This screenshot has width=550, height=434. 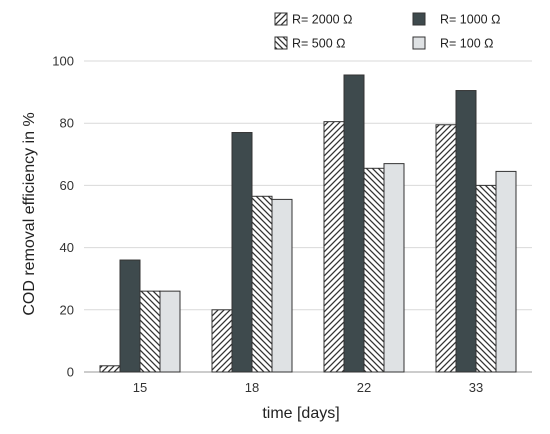 I want to click on x-axis-title: time [days], so click(x=300, y=413).